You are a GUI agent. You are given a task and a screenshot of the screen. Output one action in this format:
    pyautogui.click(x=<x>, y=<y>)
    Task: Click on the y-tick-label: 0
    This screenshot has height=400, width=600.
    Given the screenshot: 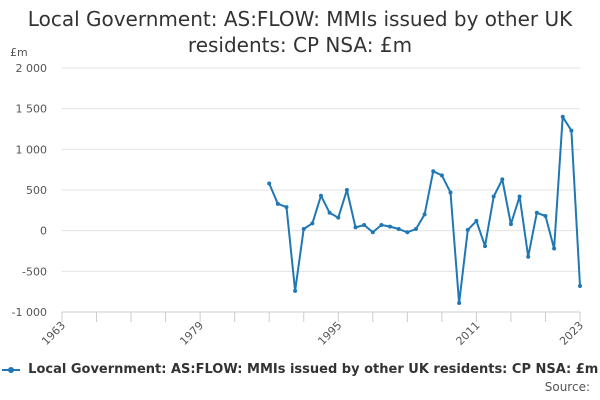 What is the action you would take?
    pyautogui.click(x=43, y=231)
    